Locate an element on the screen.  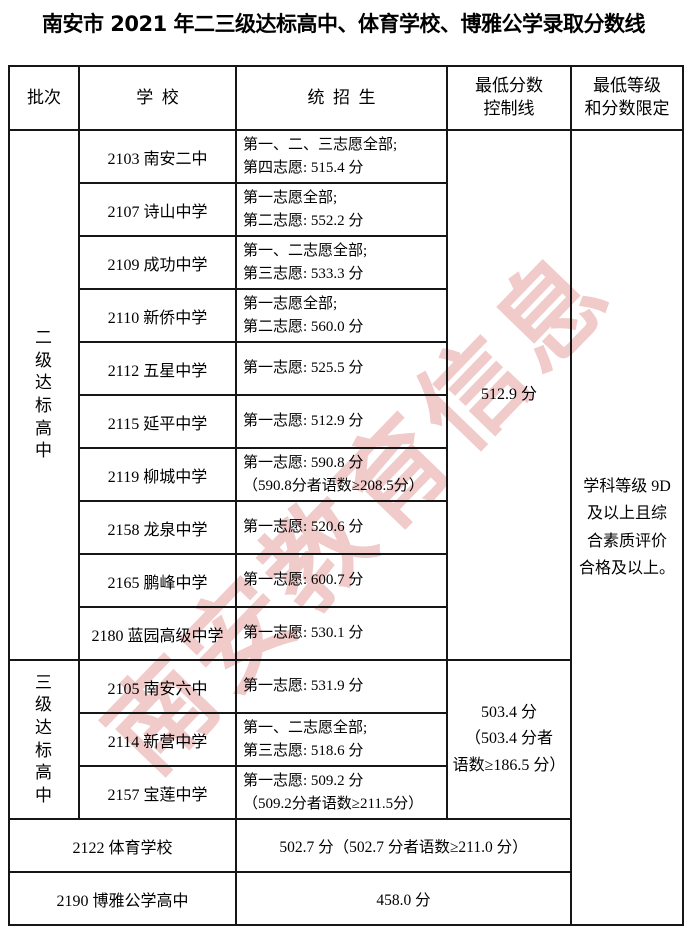
school-name-cell: 2115 延平中学 is located at coordinates (157, 421).